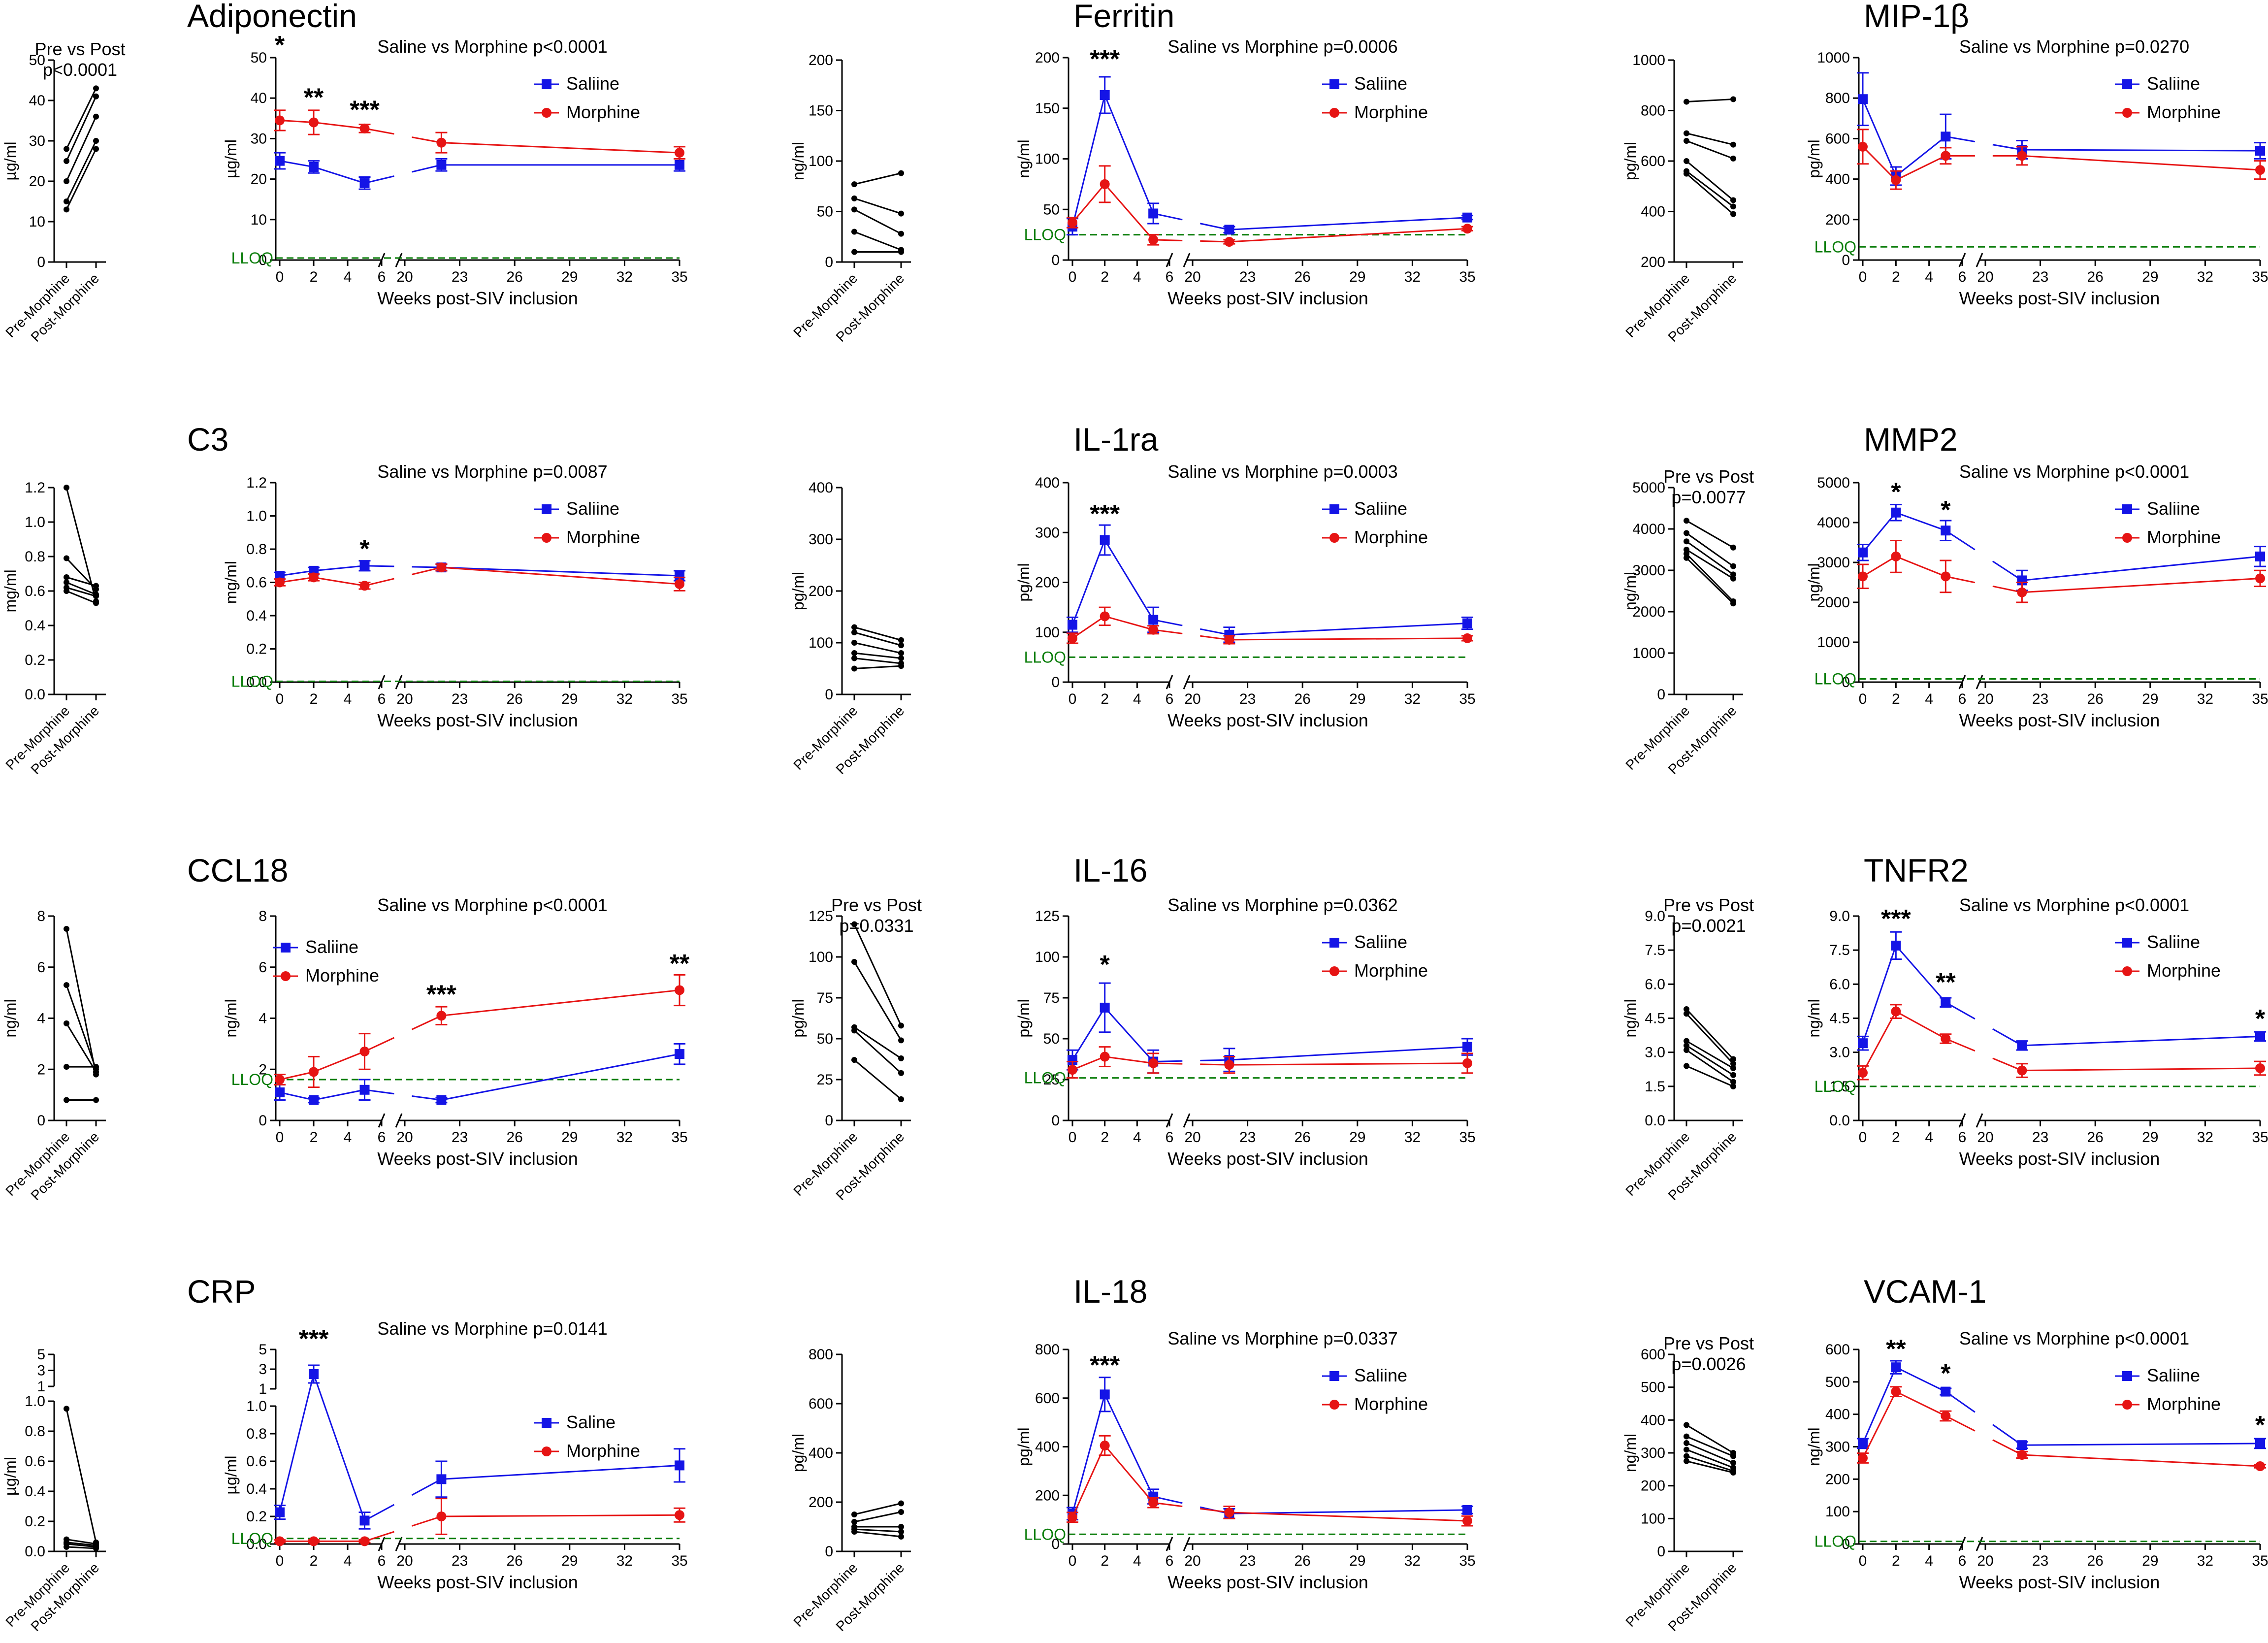 This screenshot has width=2268, height=1643. I want to click on paired-y-tick-label: 20, so click(37, 181).